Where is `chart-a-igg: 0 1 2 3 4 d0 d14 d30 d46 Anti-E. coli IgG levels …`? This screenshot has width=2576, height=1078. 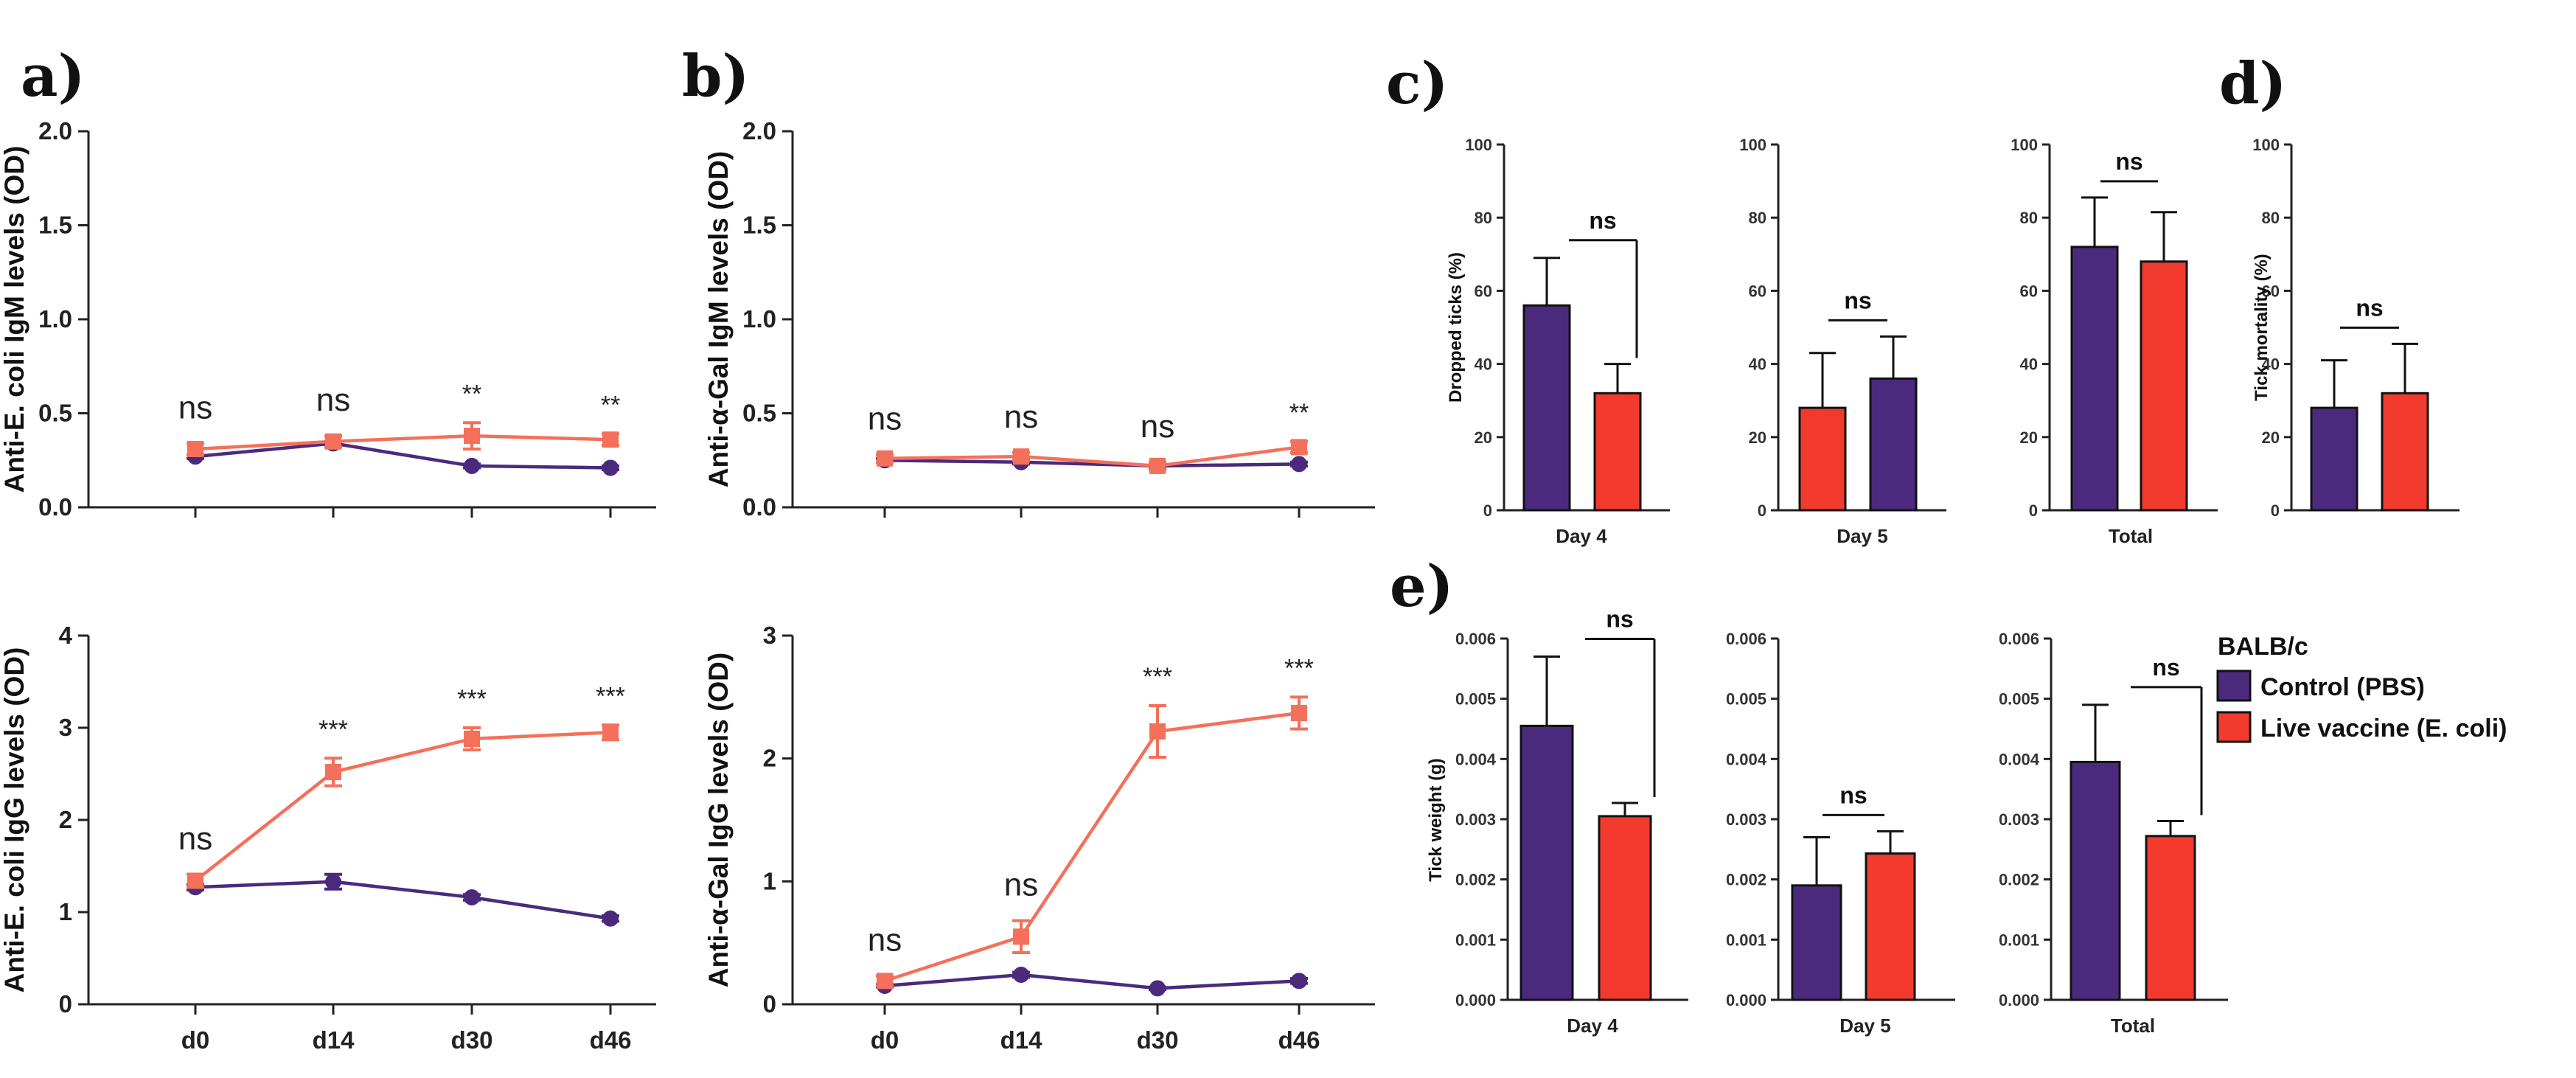 chart-a-igg: 0 1 2 3 4 d0 d14 d30 d46 Anti-E. coli IgG levels … is located at coordinates (328, 838).